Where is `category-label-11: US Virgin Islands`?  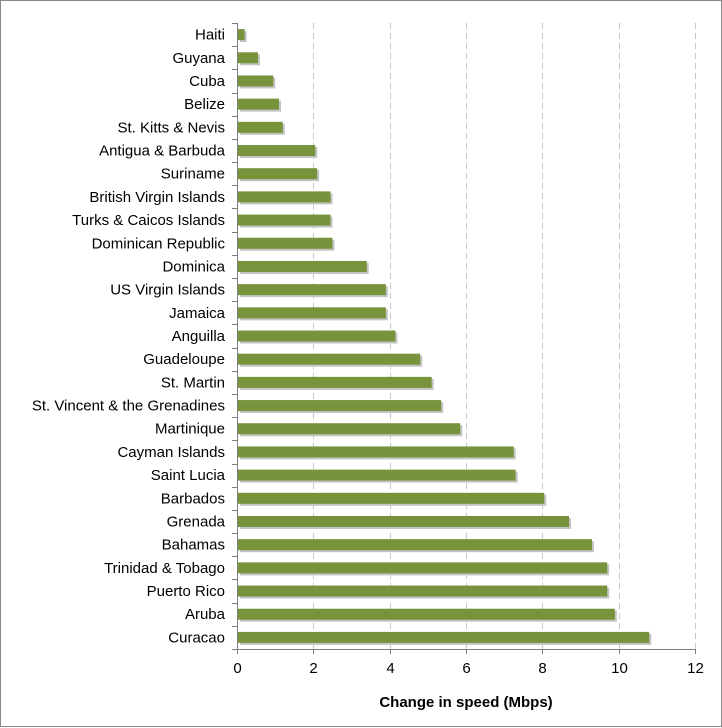
category-label-11: US Virgin Islands is located at coordinates (167, 290).